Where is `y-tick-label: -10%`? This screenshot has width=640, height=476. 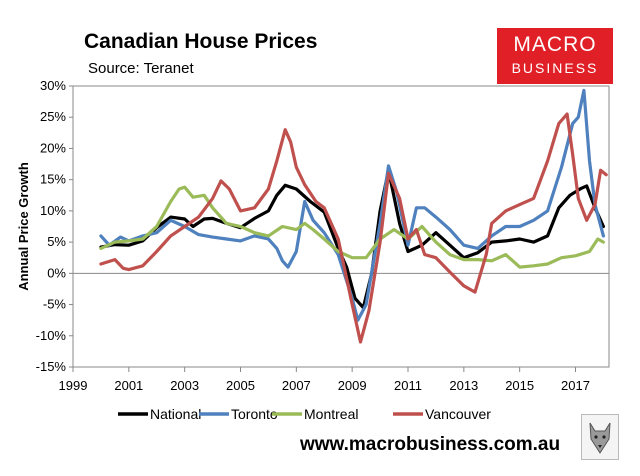
y-tick-label: -10% is located at coordinates (51, 335).